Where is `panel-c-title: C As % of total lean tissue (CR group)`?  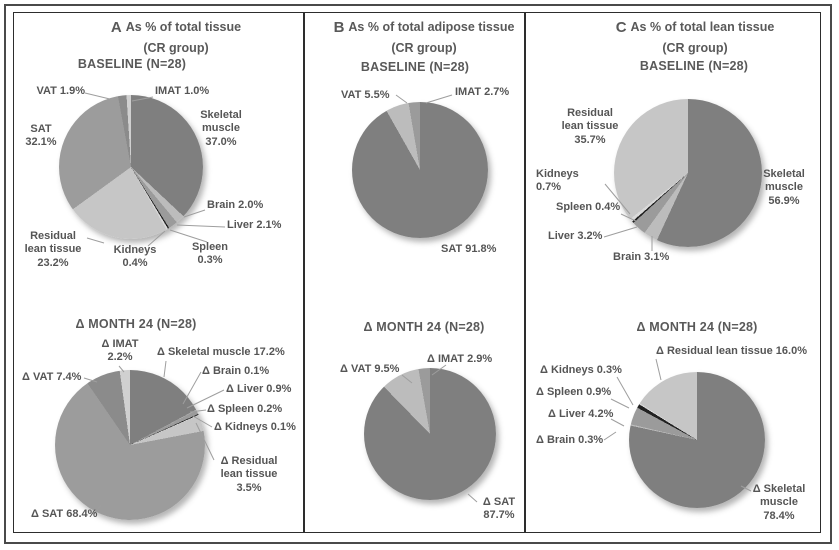 panel-c-title: C As % of total lean tissue (CR group) is located at coordinates (695, 37).